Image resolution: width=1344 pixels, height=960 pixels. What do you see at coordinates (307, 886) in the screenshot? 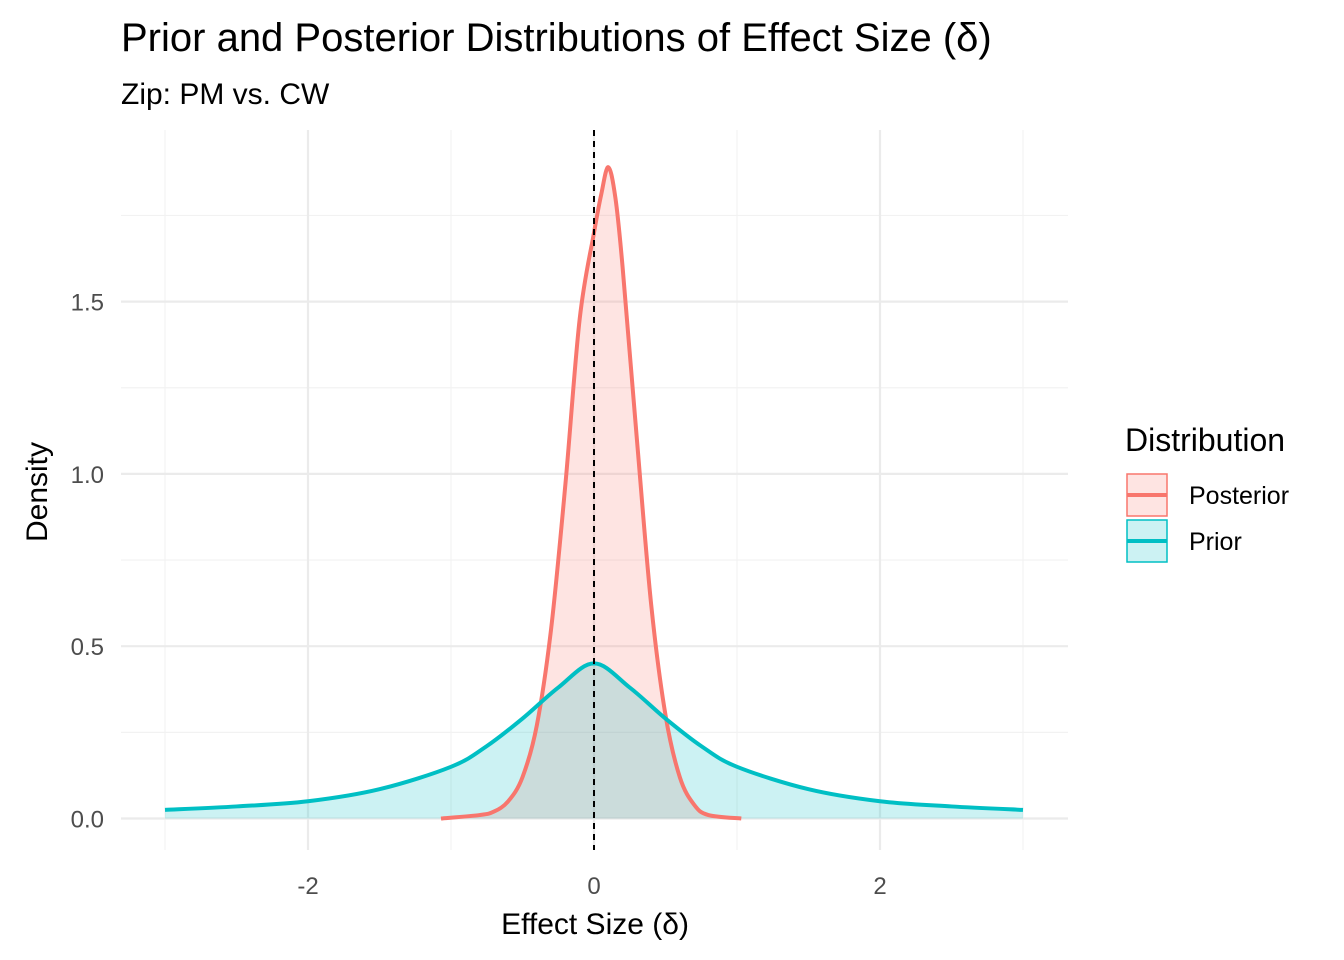
I see `x-tick-label: -2` at bounding box center [307, 886].